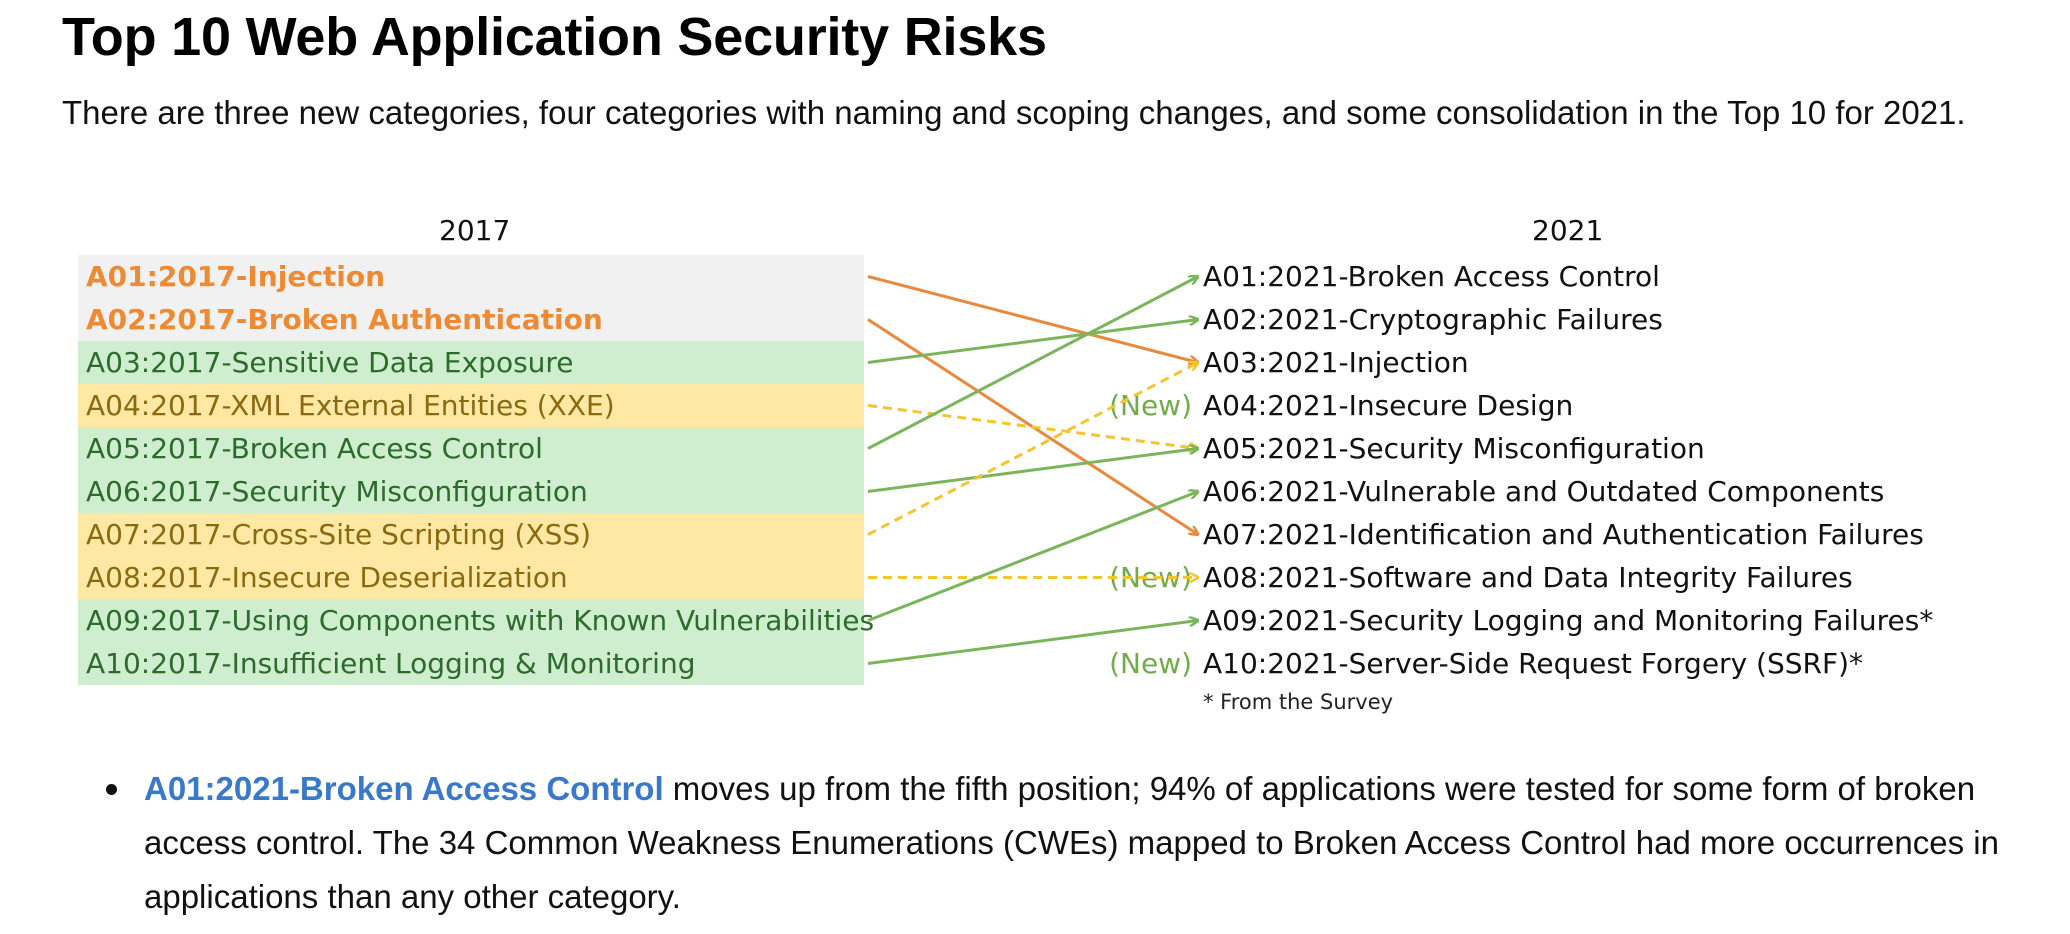 This screenshot has height=934, width=2070. I want to click on page-title: Top 10 Web Application Security Risks, so click(554, 37).